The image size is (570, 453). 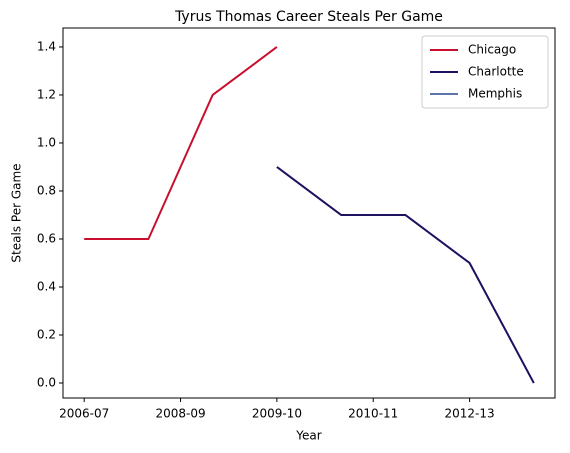 I want to click on legend-box, so click(x=485, y=72).